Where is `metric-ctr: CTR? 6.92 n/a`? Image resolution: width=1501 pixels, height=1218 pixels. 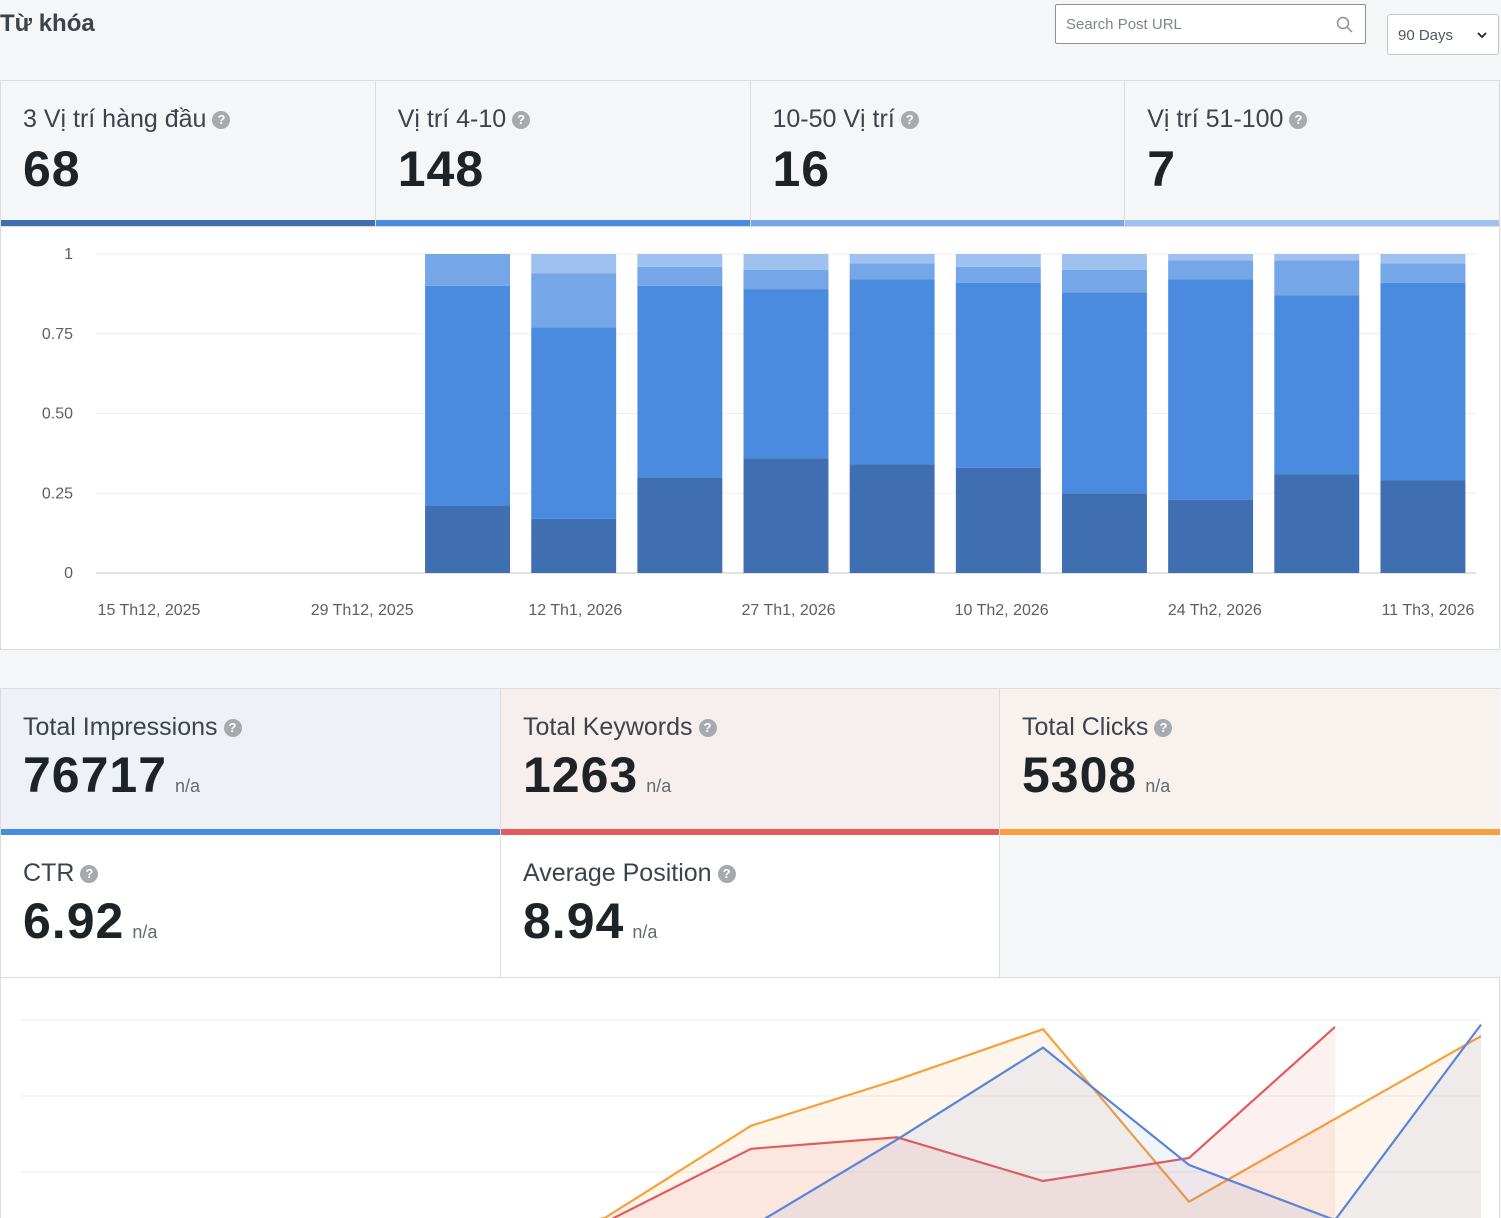 metric-ctr: CTR? 6.92 n/a is located at coordinates (251, 906).